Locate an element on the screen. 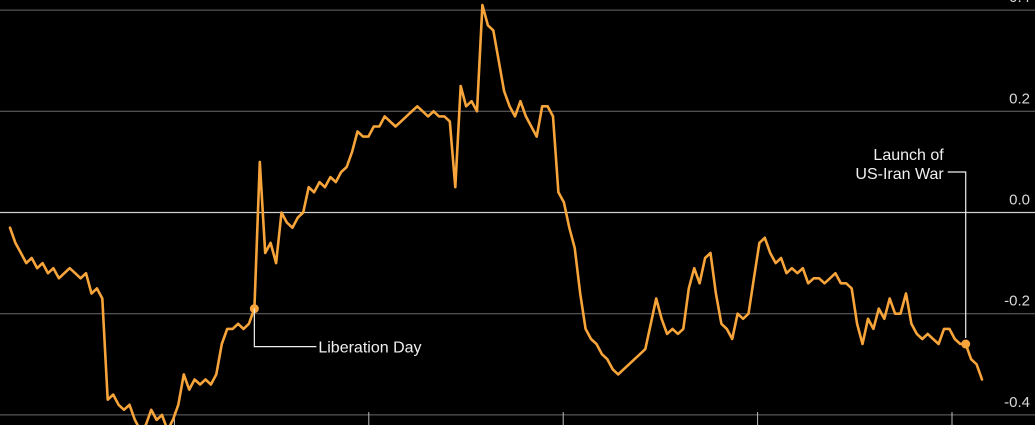 This screenshot has width=1035, height=425. annotation-label: Liberation Day is located at coordinates (369, 348).